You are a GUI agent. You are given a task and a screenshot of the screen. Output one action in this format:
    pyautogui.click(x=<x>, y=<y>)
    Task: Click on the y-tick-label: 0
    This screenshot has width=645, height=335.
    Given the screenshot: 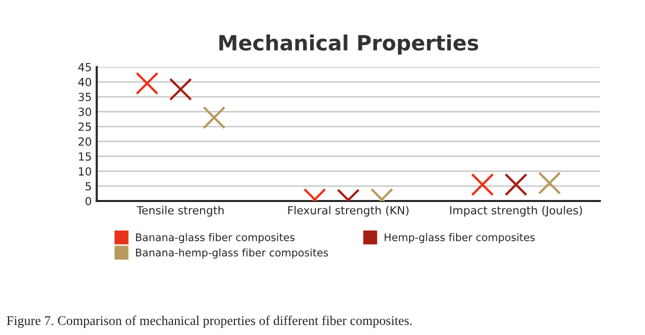 What is the action you would take?
    pyautogui.click(x=89, y=201)
    